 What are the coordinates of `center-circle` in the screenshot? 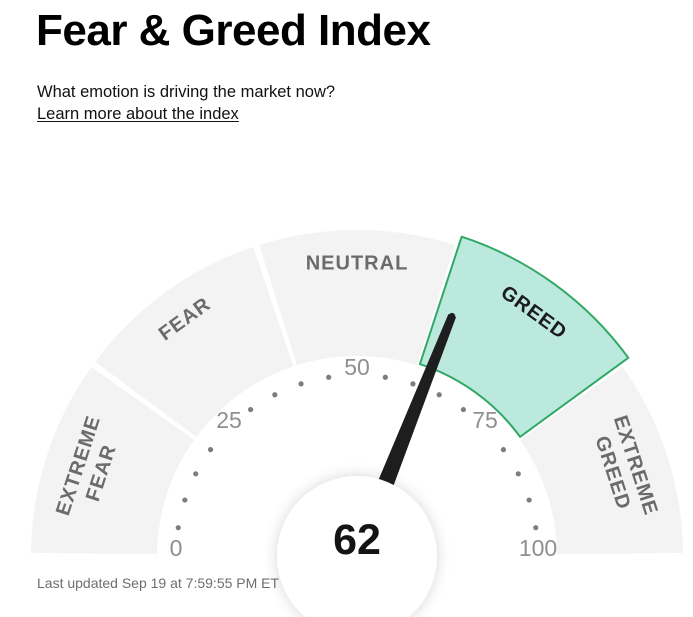 It's located at (357, 546).